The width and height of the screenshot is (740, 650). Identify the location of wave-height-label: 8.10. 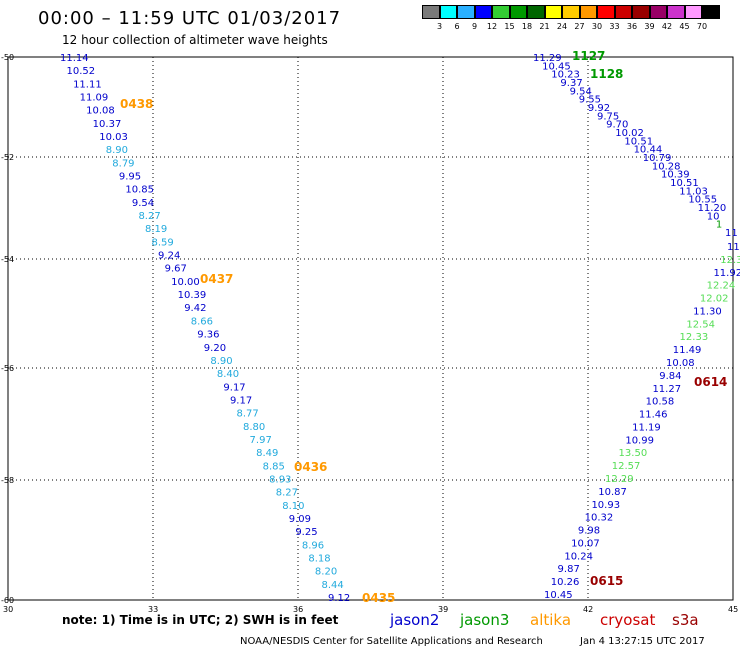
(293, 506).